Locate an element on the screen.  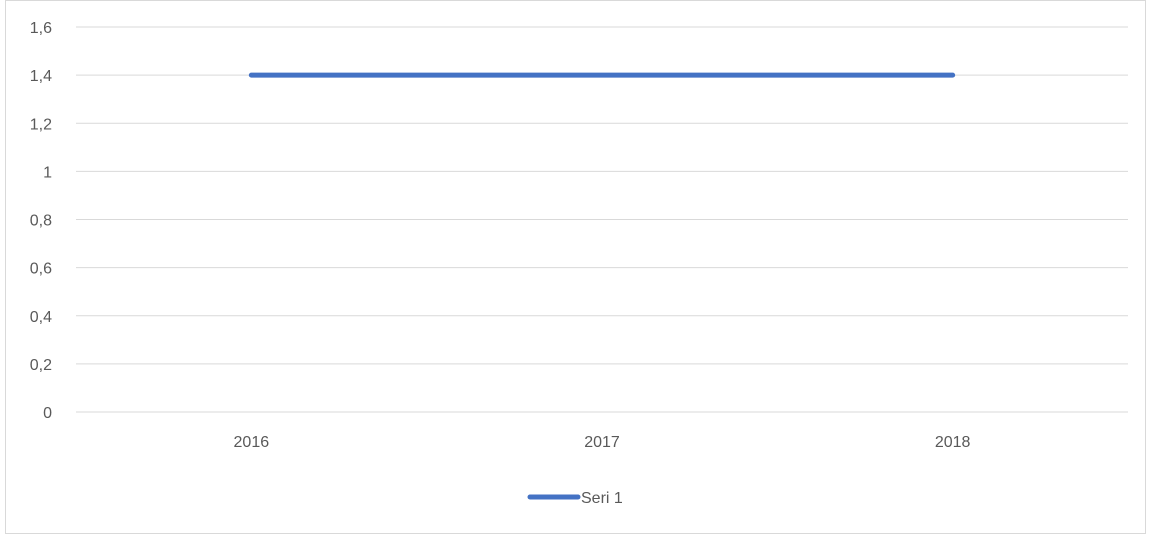
x-tick-label: 2018 is located at coordinates (953, 442).